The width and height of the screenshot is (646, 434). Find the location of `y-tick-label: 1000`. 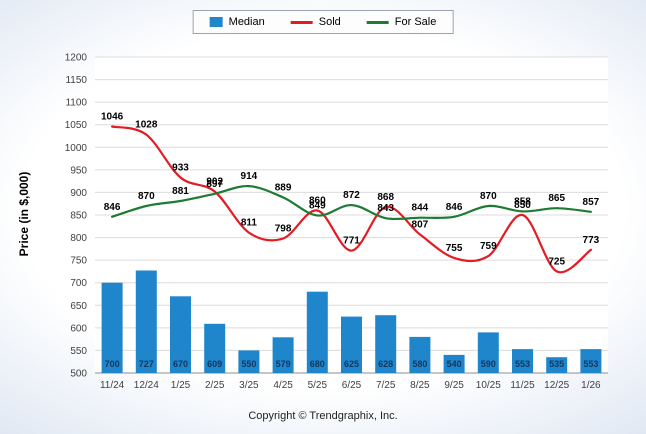

y-tick-label: 1000 is located at coordinates (76, 148).